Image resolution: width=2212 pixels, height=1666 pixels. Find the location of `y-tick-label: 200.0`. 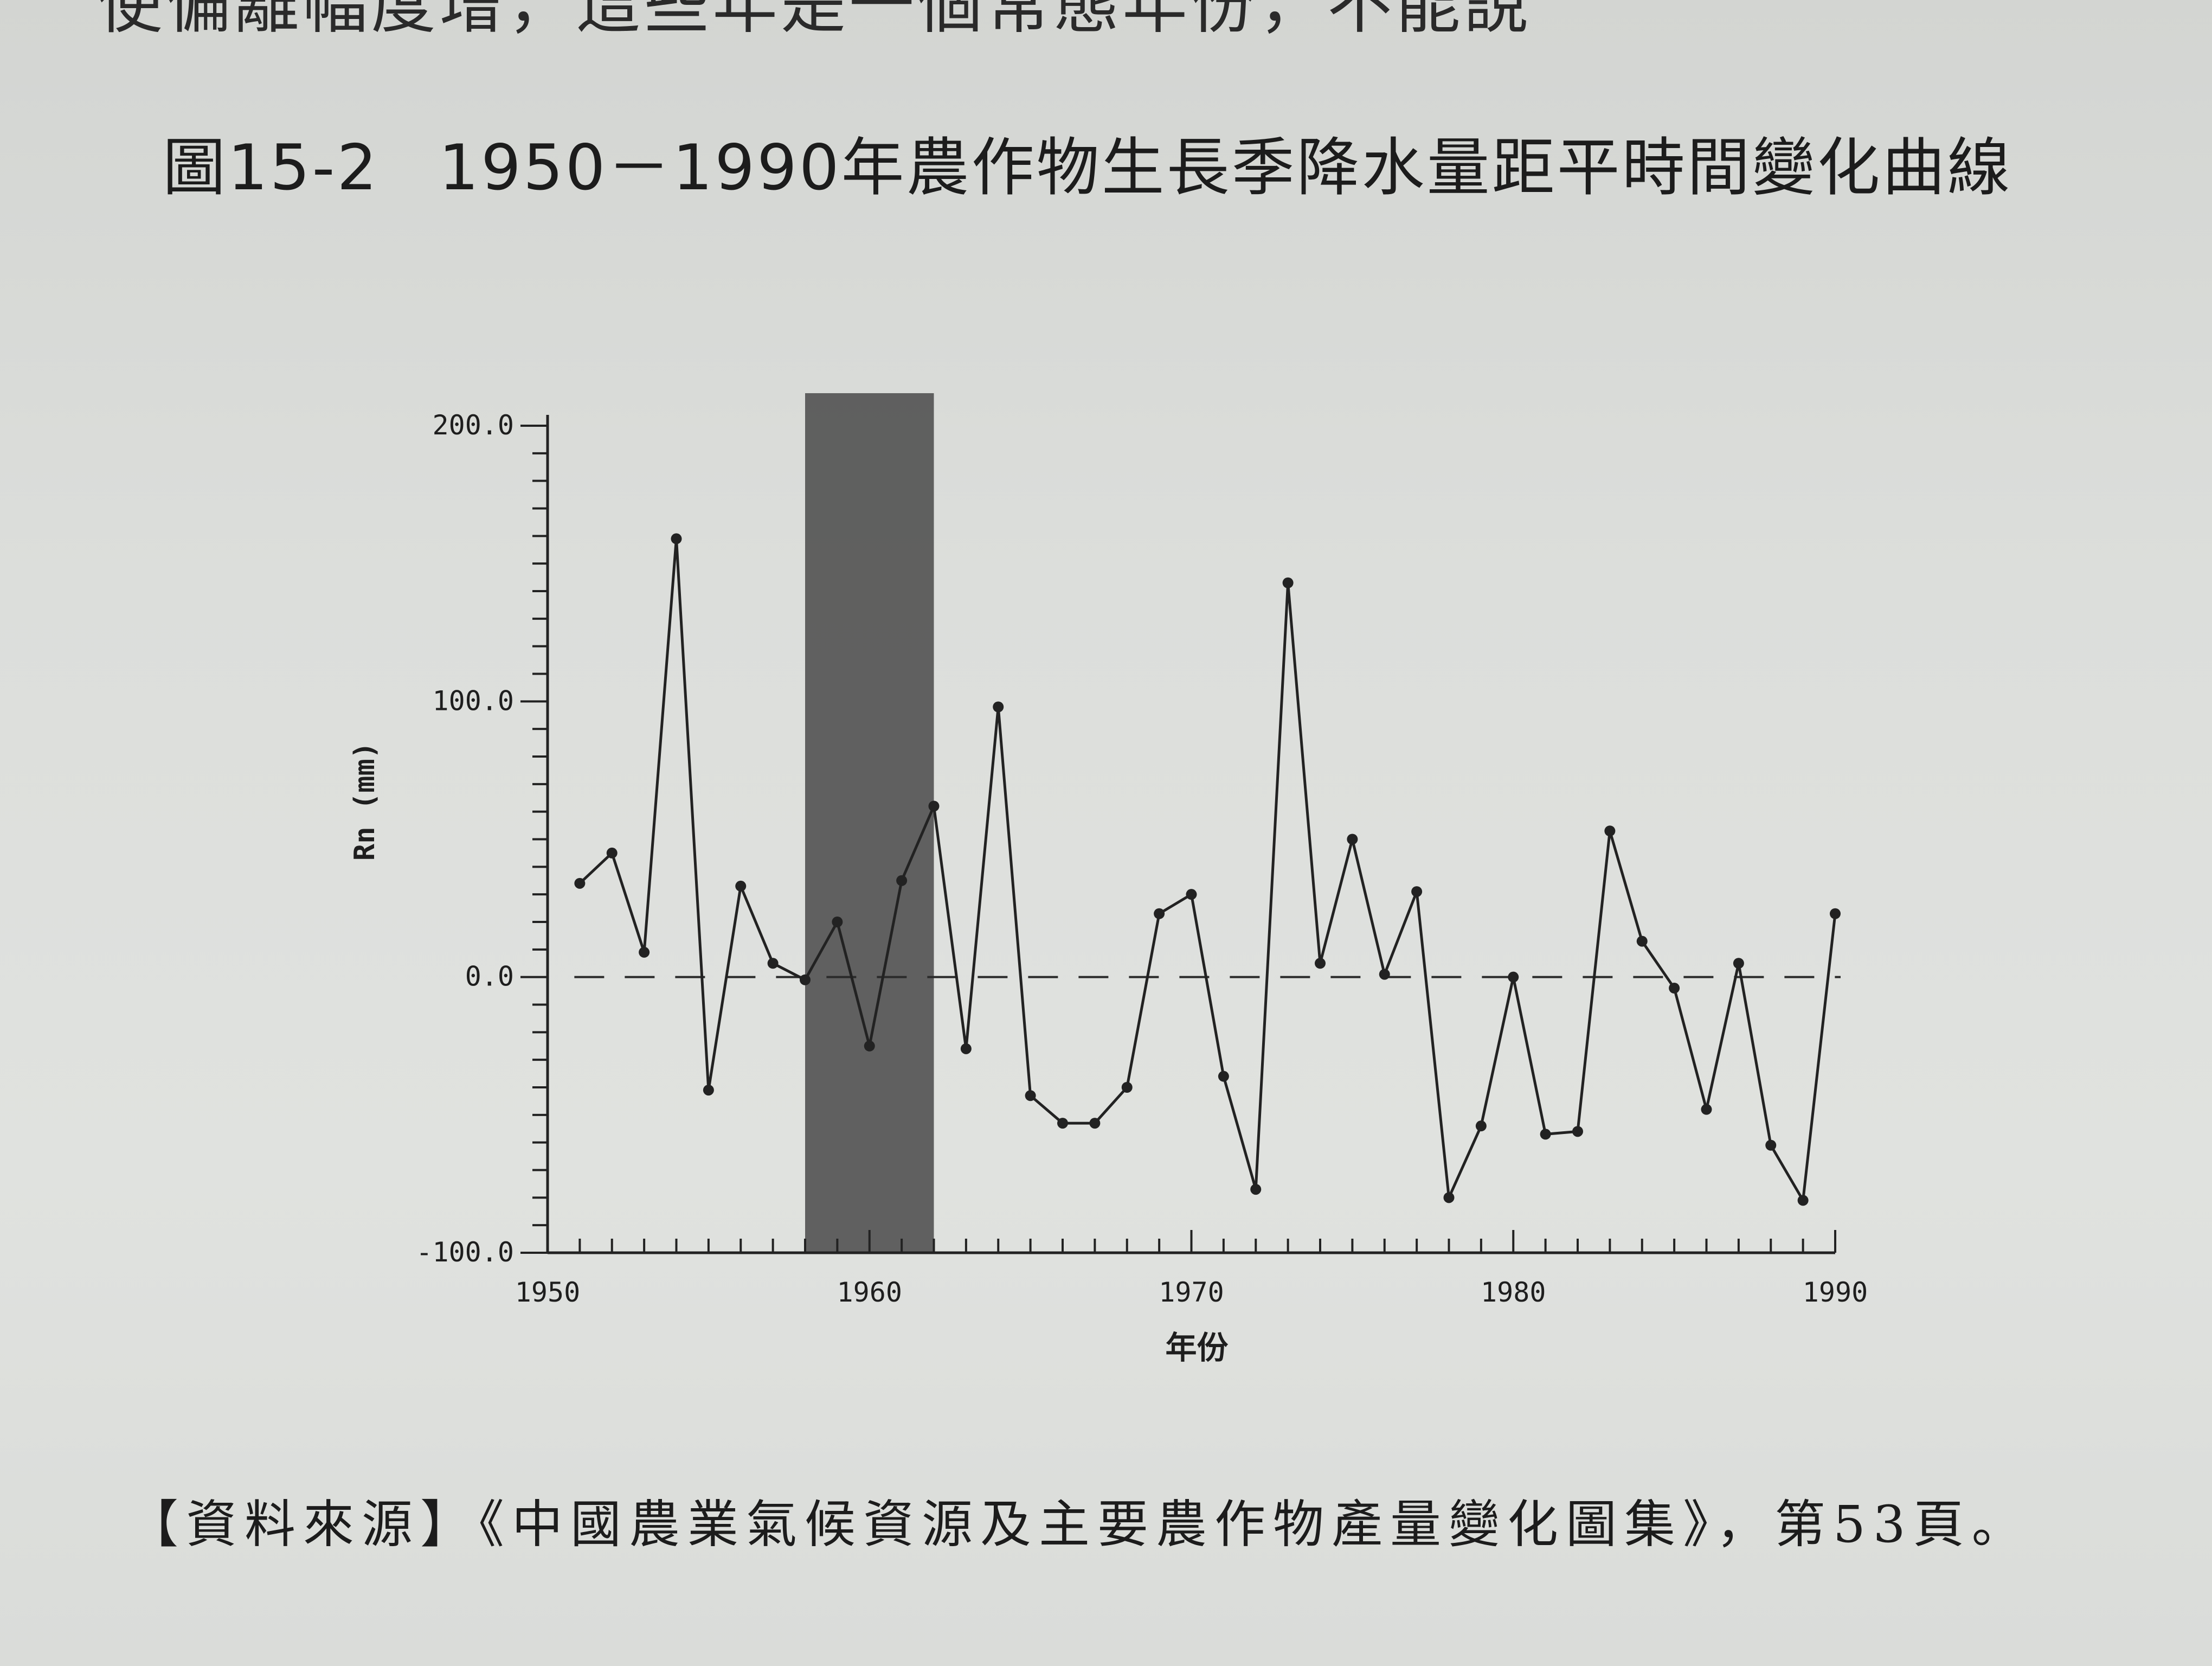

y-tick-label: 200.0 is located at coordinates (473, 425).